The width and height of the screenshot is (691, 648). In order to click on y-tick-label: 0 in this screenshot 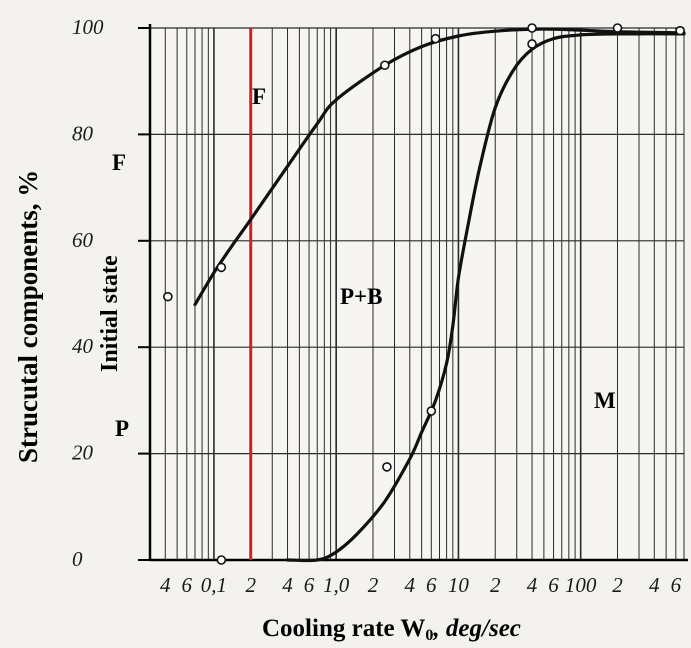, I will do `click(77, 559)`.